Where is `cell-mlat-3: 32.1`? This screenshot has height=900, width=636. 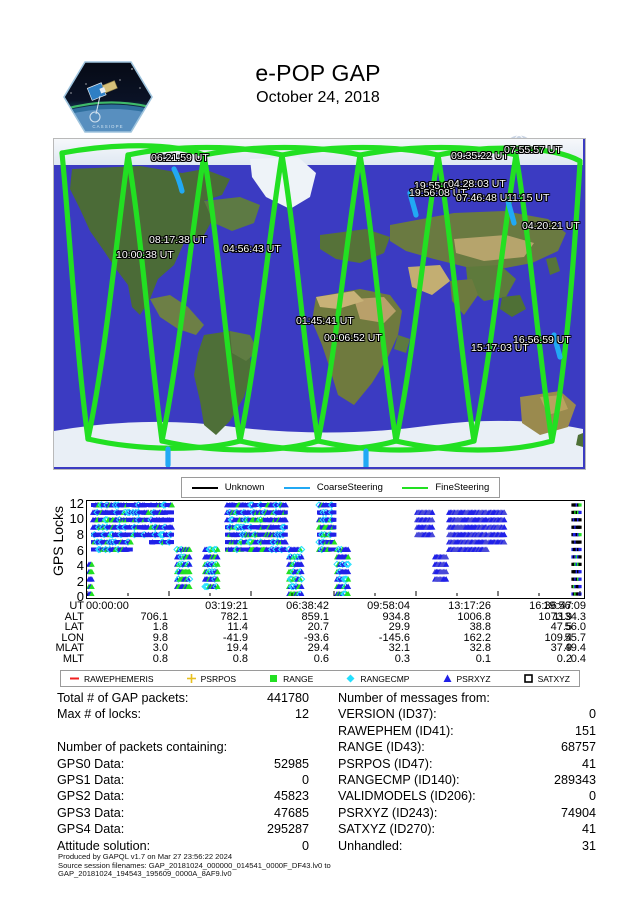
cell-mlat-3: 32.1 is located at coordinates (399, 648).